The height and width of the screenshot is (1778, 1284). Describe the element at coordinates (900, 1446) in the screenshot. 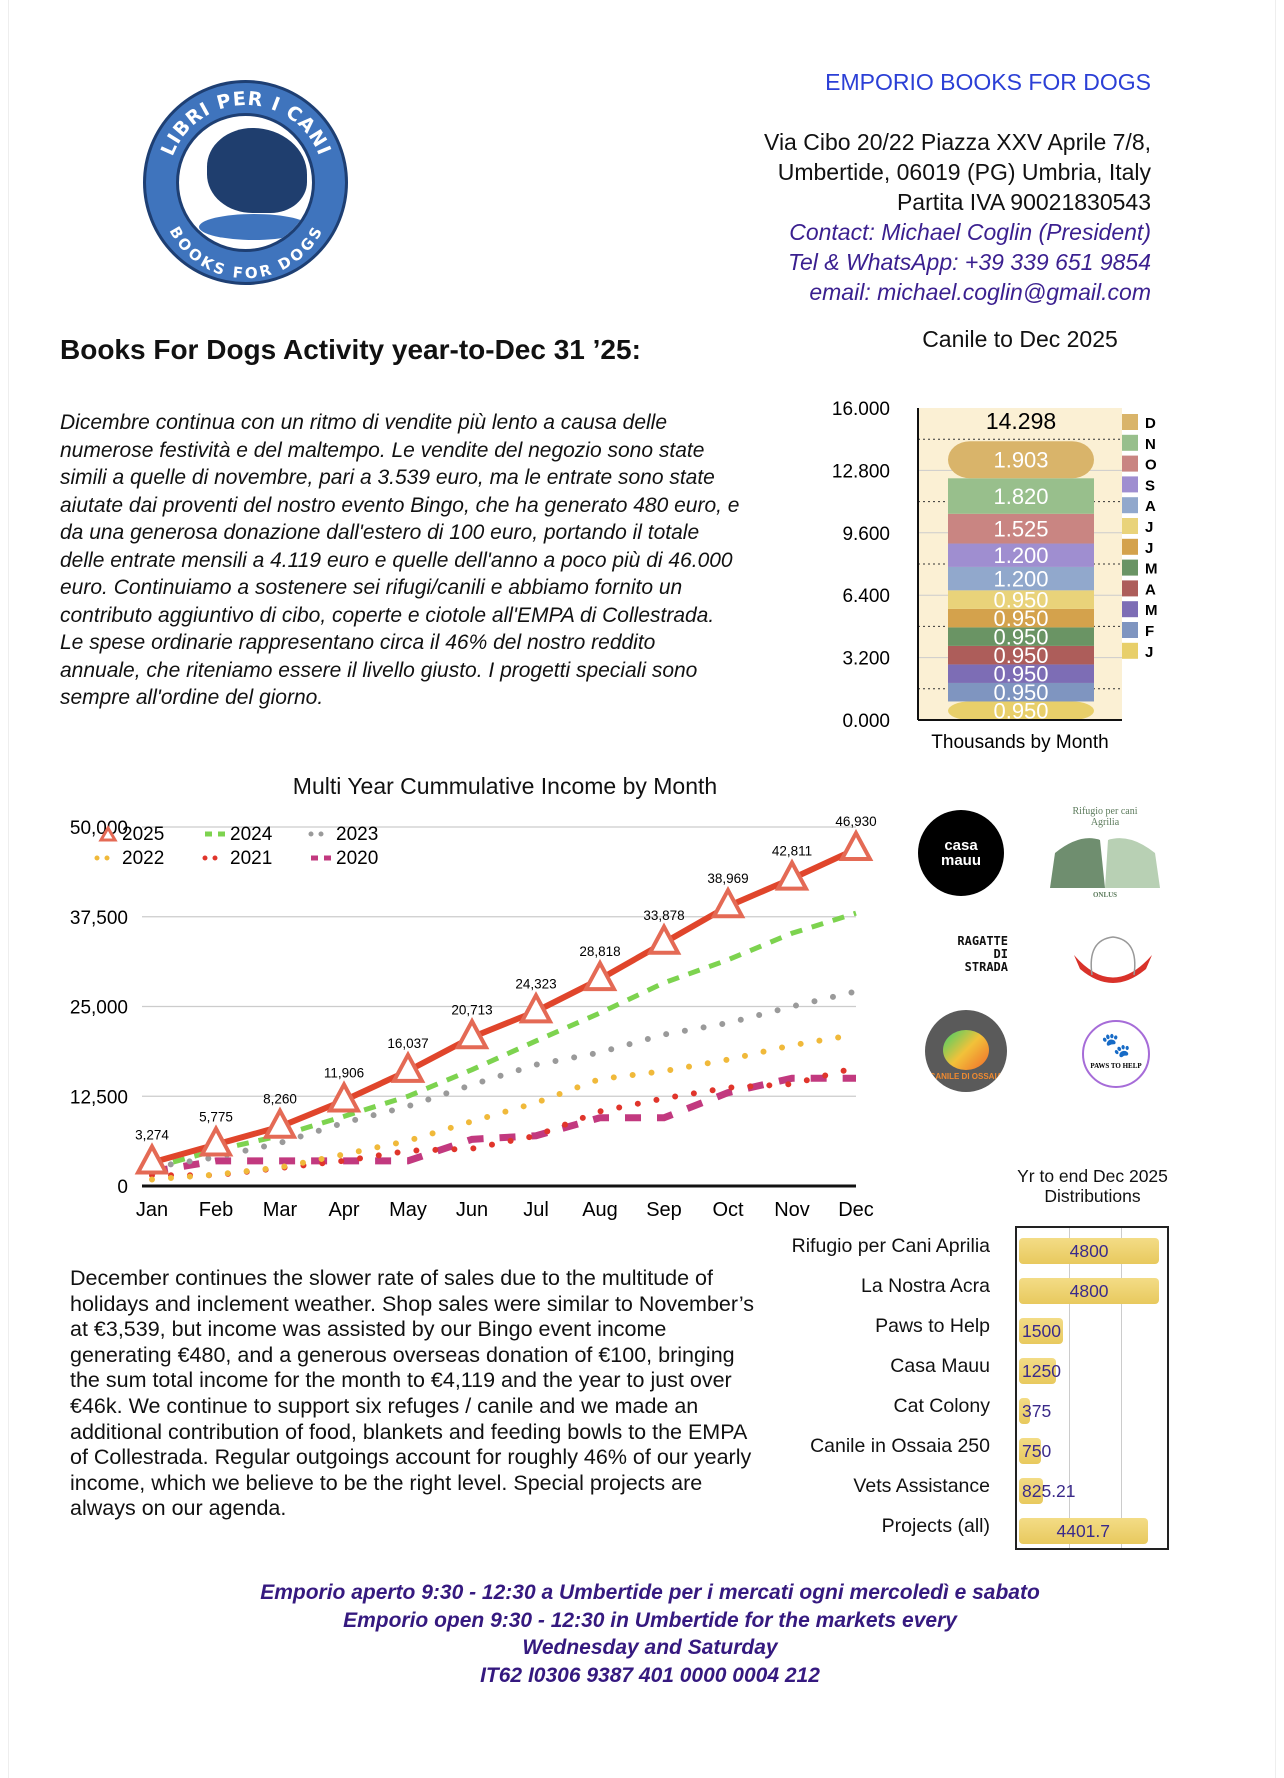

I see `category-label: Canile in Ossaia 250` at that location.